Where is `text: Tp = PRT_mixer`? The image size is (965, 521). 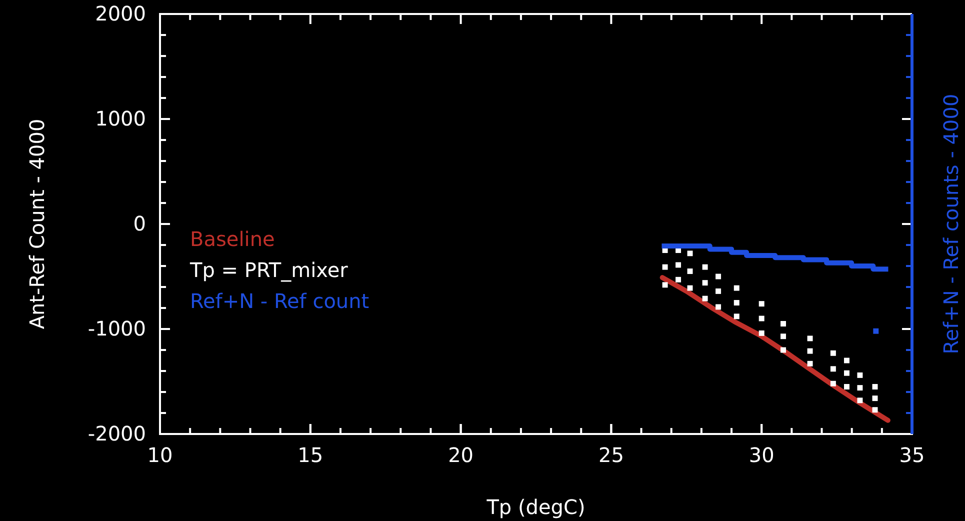
text: Tp = PRT_mixer is located at coordinates (269, 270).